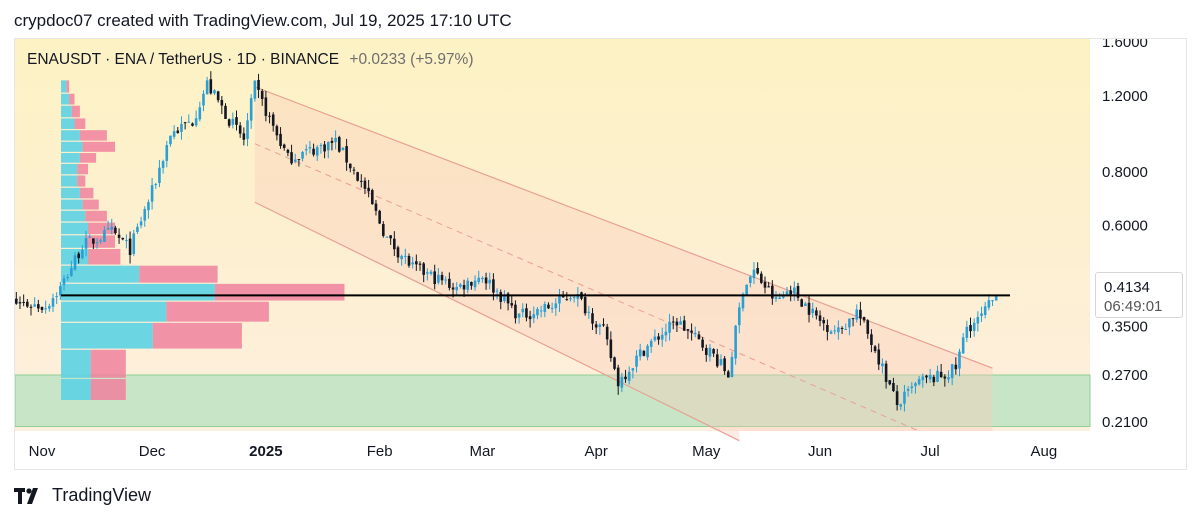  Describe the element at coordinates (595, 451) in the screenshot. I see `x-axis-tick-label: Apr` at that location.